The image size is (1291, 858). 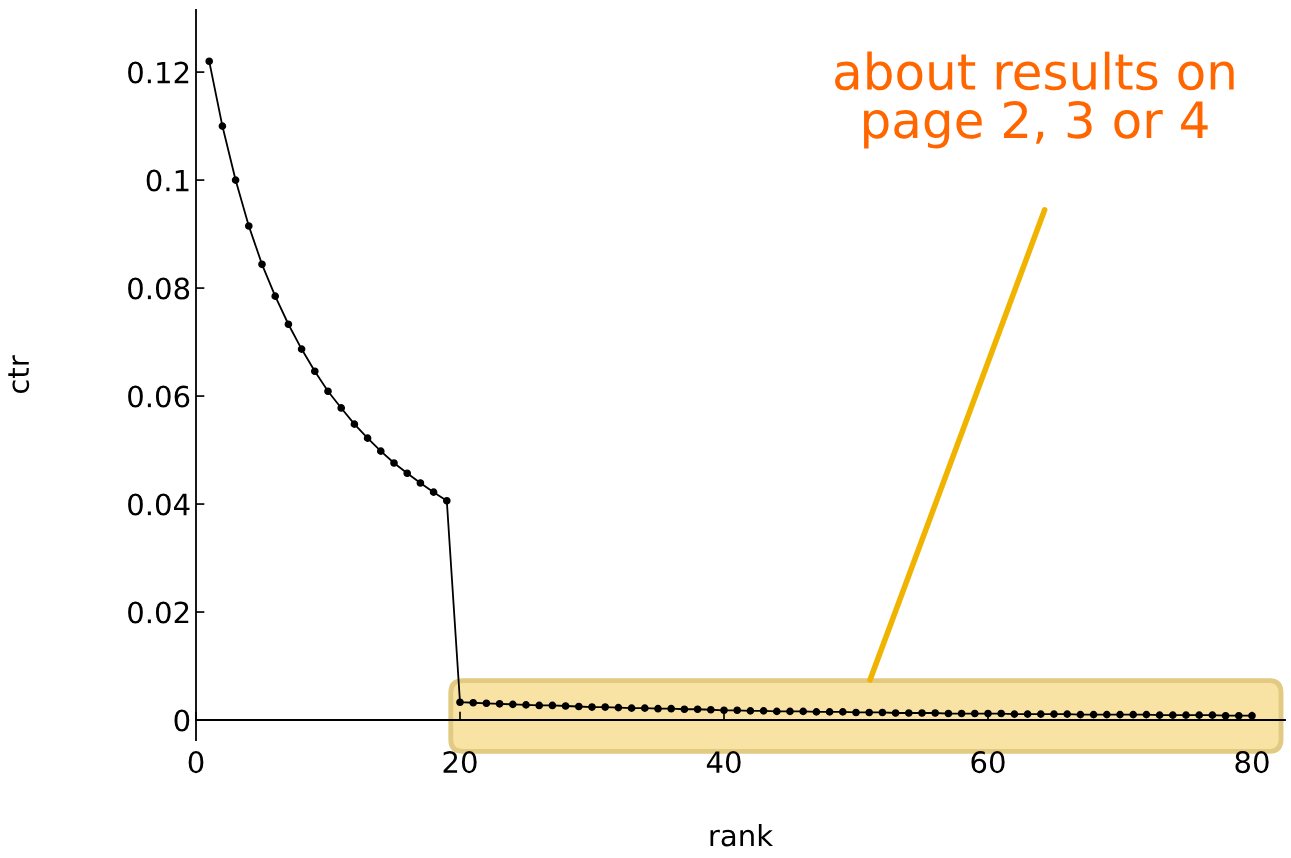 What do you see at coordinates (1252, 762) in the screenshot?
I see `x-tick-label: 80` at bounding box center [1252, 762].